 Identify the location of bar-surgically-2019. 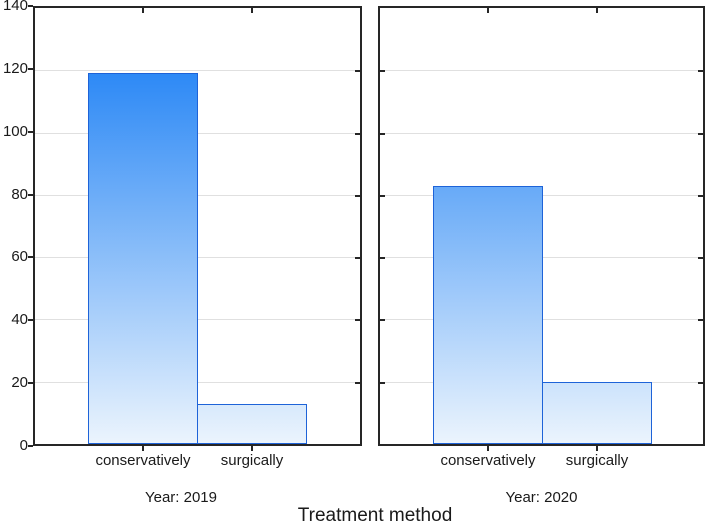
(252, 424).